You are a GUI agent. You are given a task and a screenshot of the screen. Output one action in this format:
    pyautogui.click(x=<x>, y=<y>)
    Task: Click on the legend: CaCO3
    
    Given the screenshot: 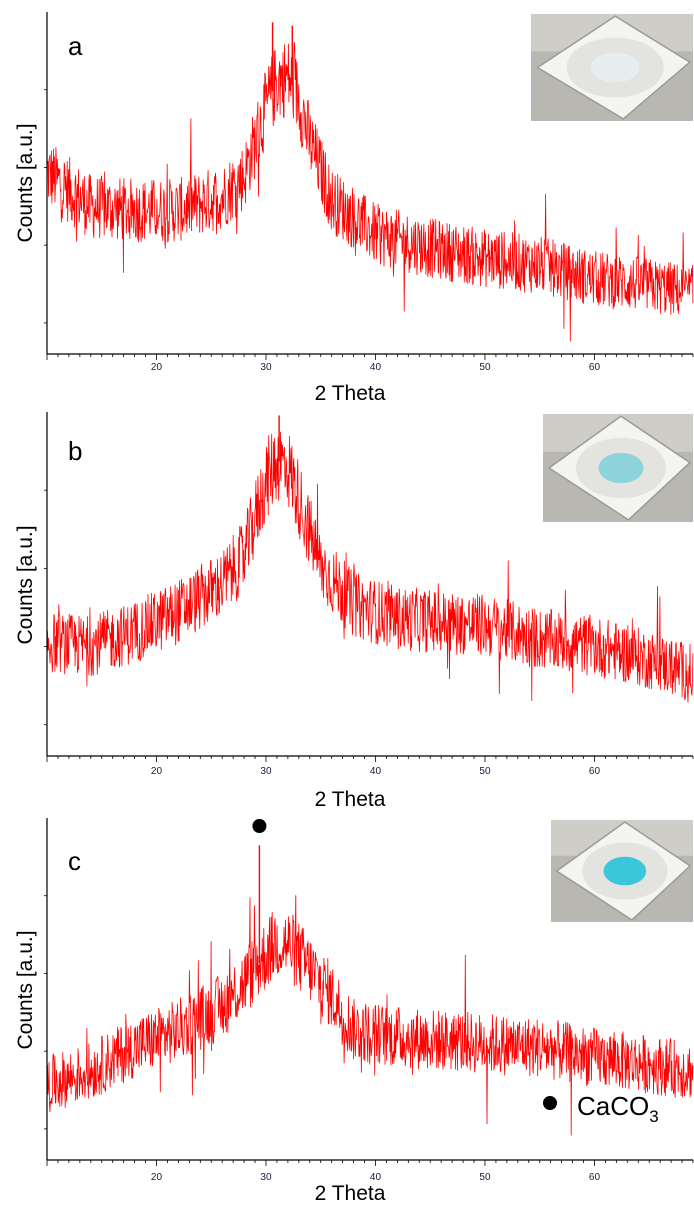 What is the action you would take?
    pyautogui.click(x=601, y=1108)
    